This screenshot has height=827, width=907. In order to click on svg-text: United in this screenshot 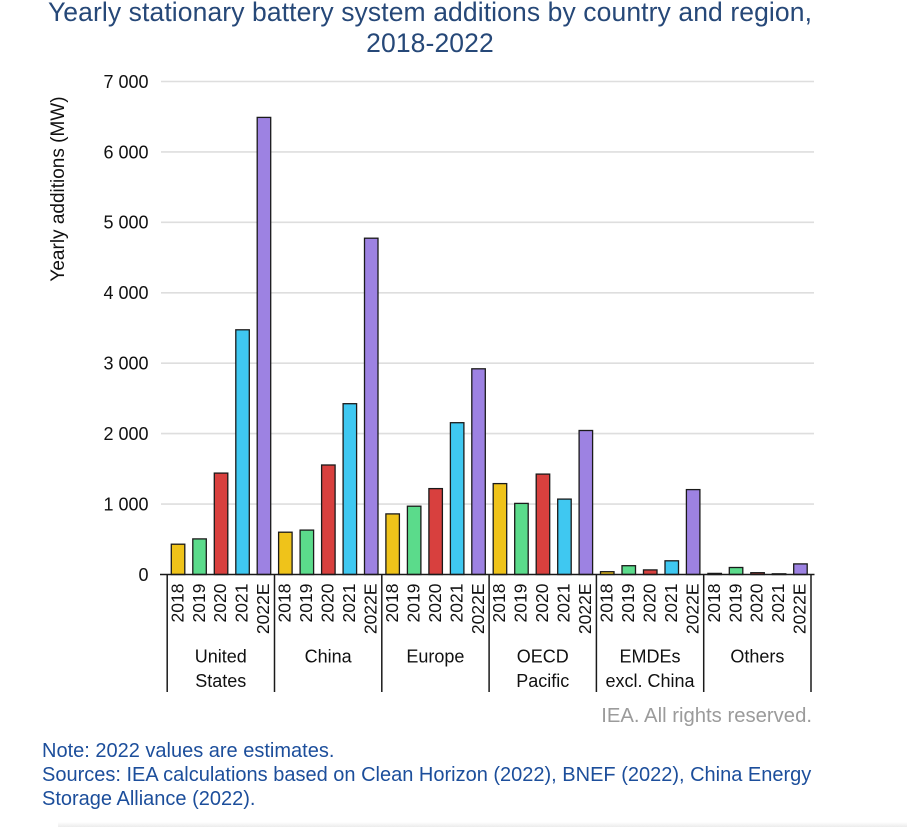, I will do `click(221, 657)`.